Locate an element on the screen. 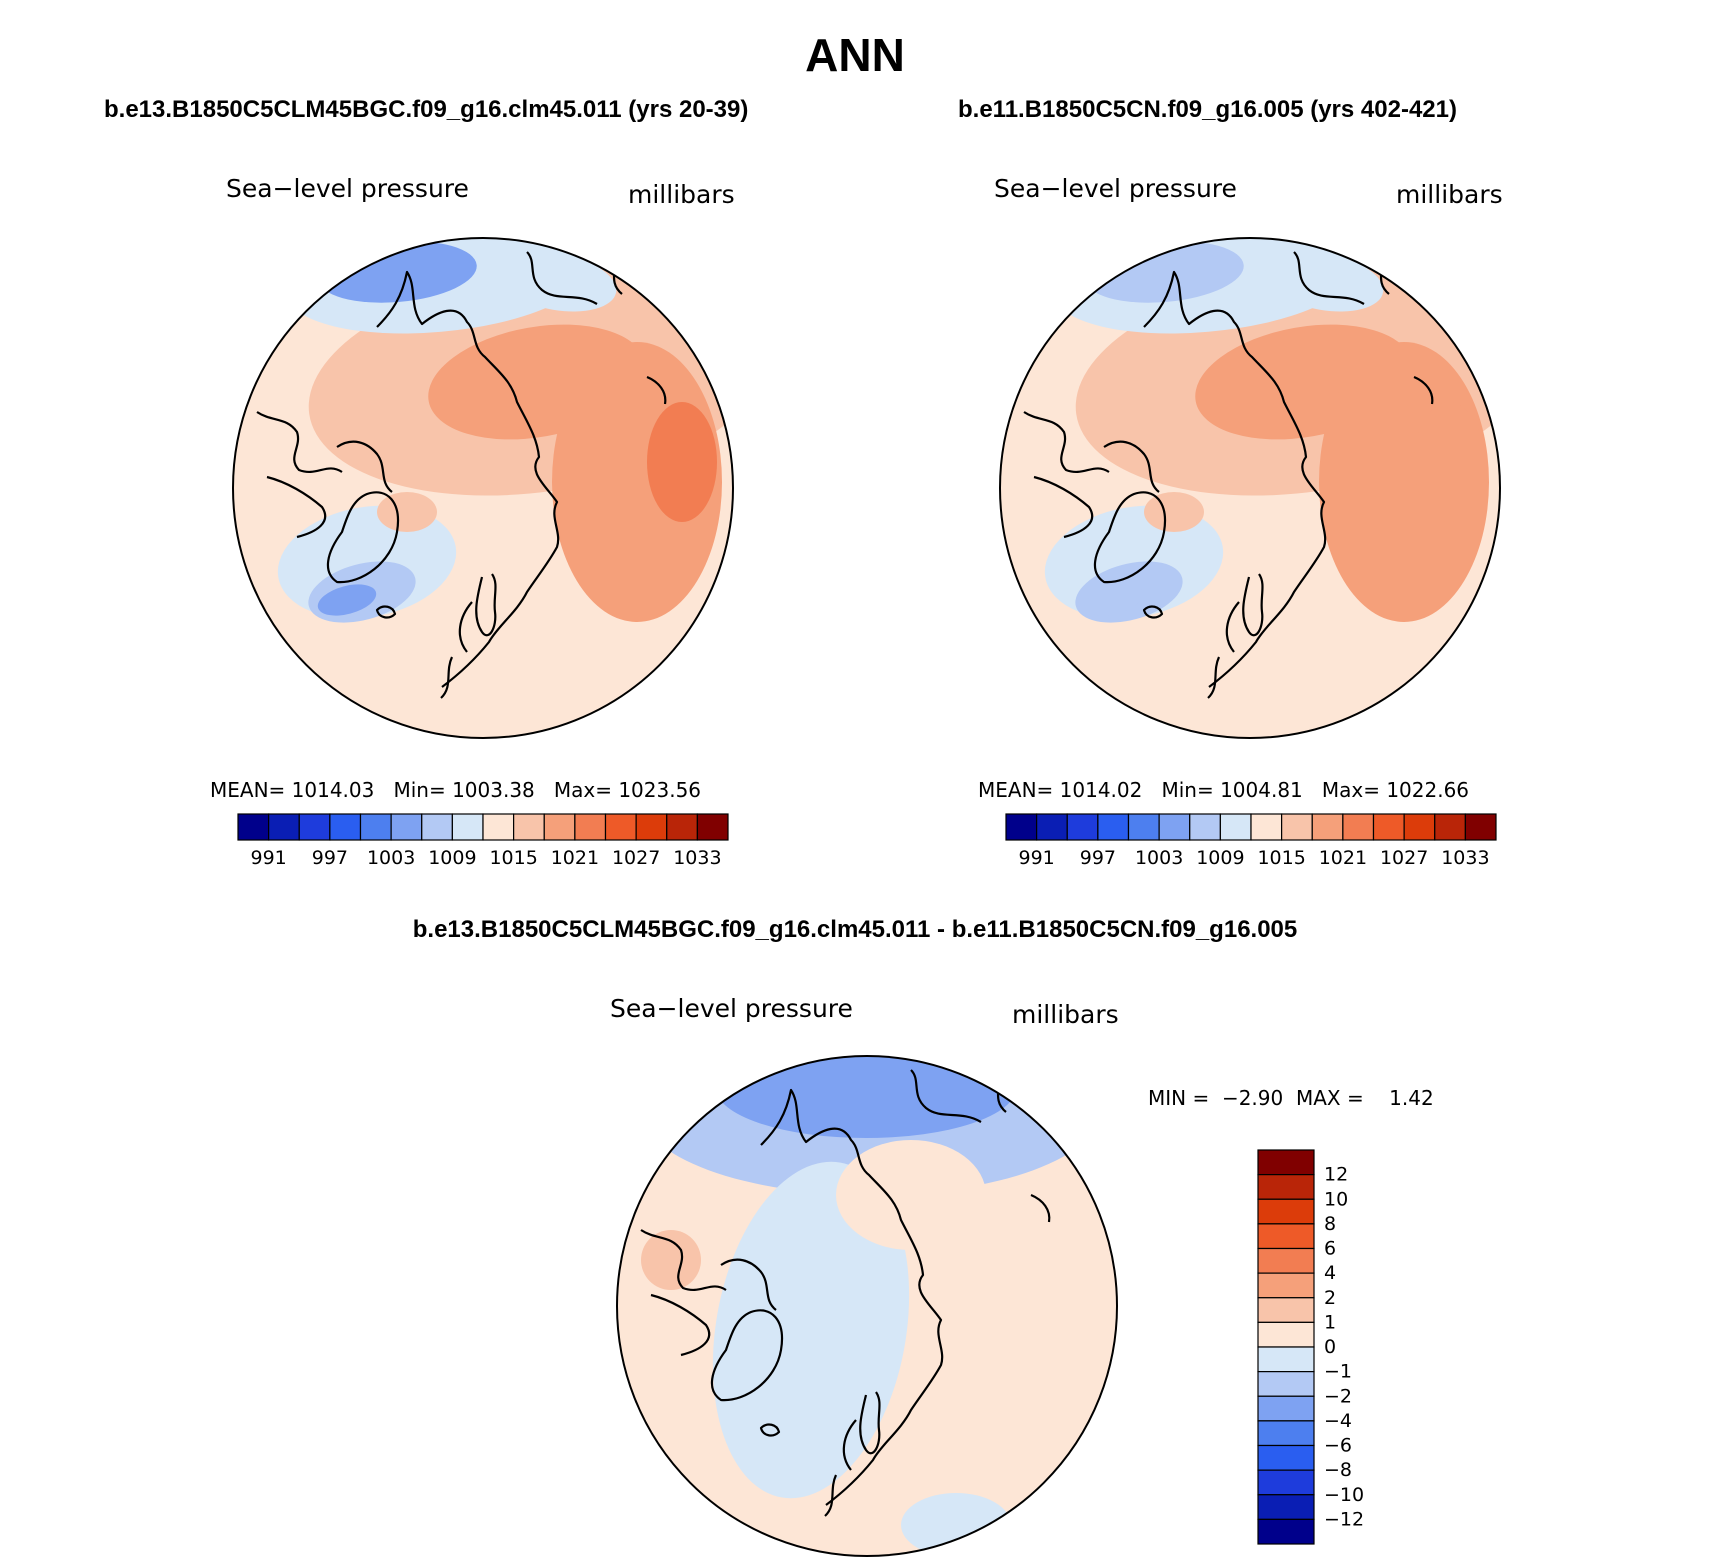  colorbar-tick-label: −2 is located at coordinates (1338, 1396).